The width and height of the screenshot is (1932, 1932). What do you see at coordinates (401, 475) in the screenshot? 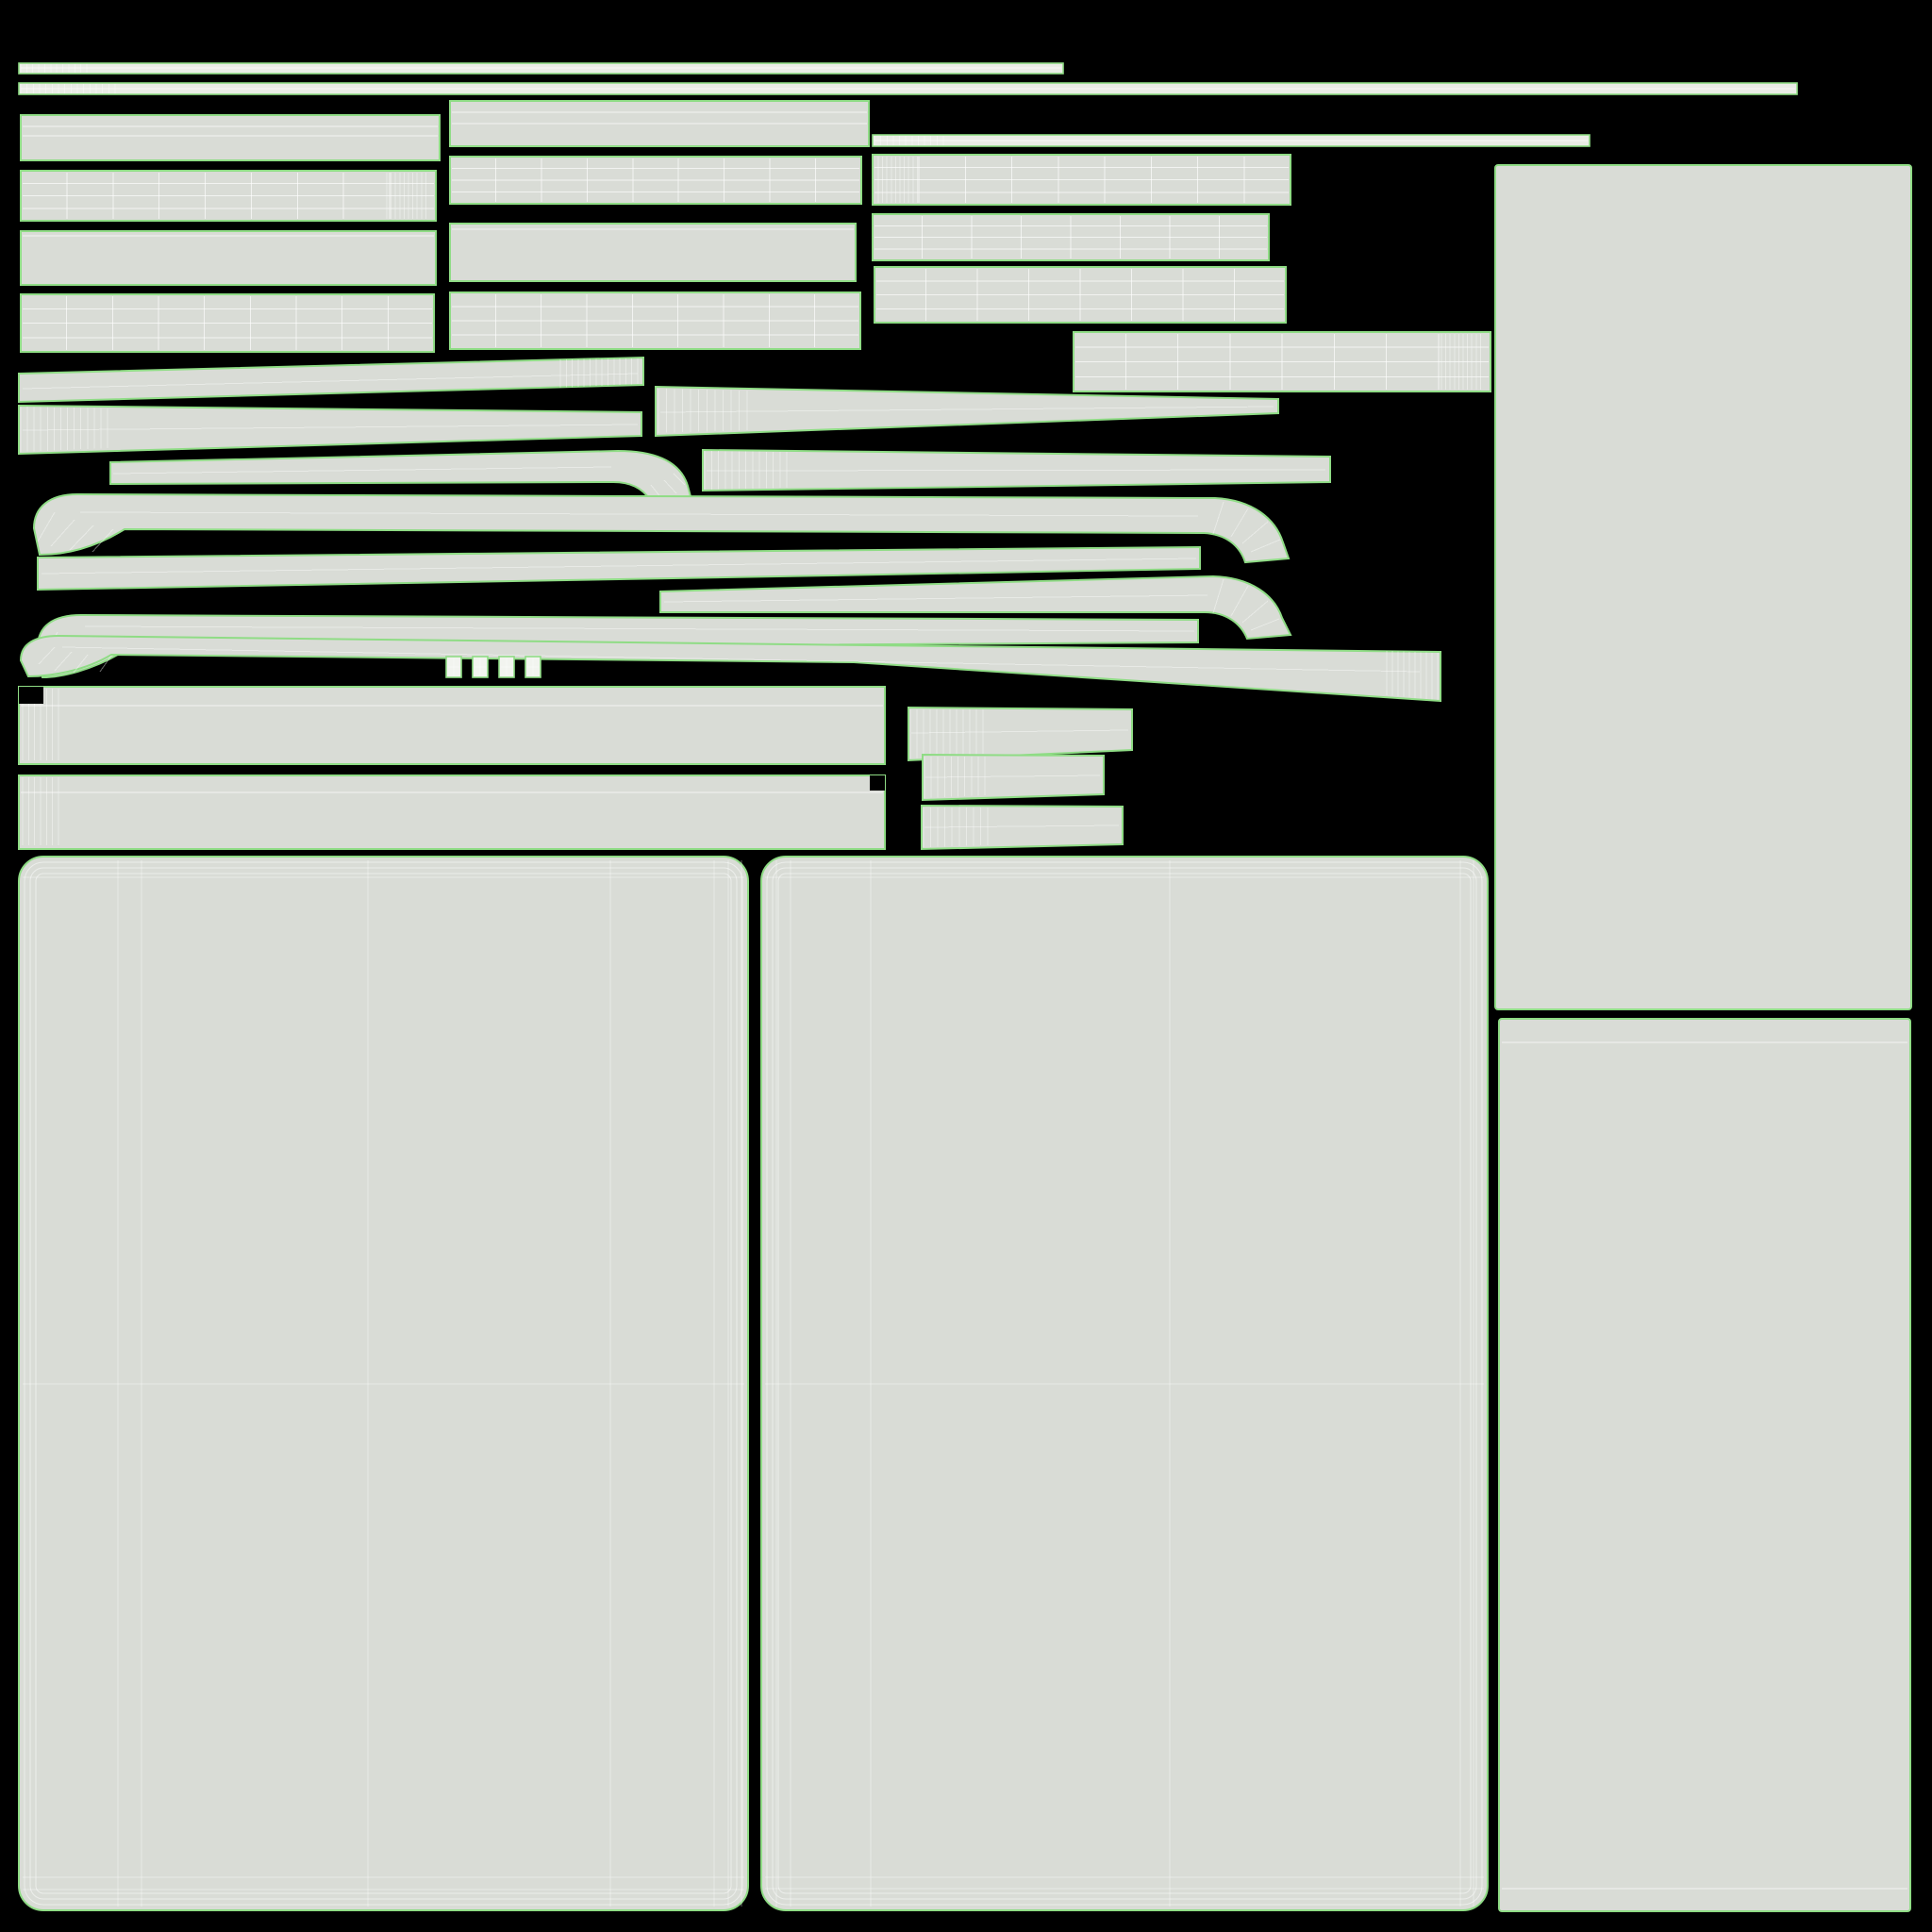
I see `trim-pill-strip` at bounding box center [401, 475].